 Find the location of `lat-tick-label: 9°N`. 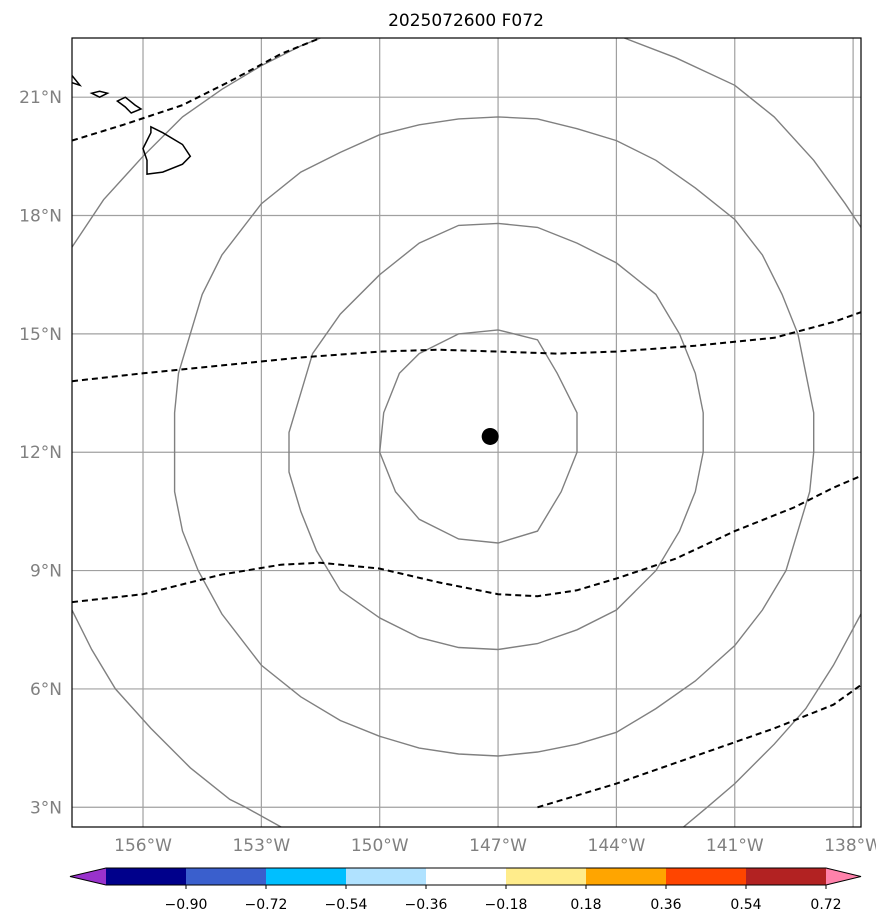

lat-tick-label: 9°N is located at coordinates (46, 572).